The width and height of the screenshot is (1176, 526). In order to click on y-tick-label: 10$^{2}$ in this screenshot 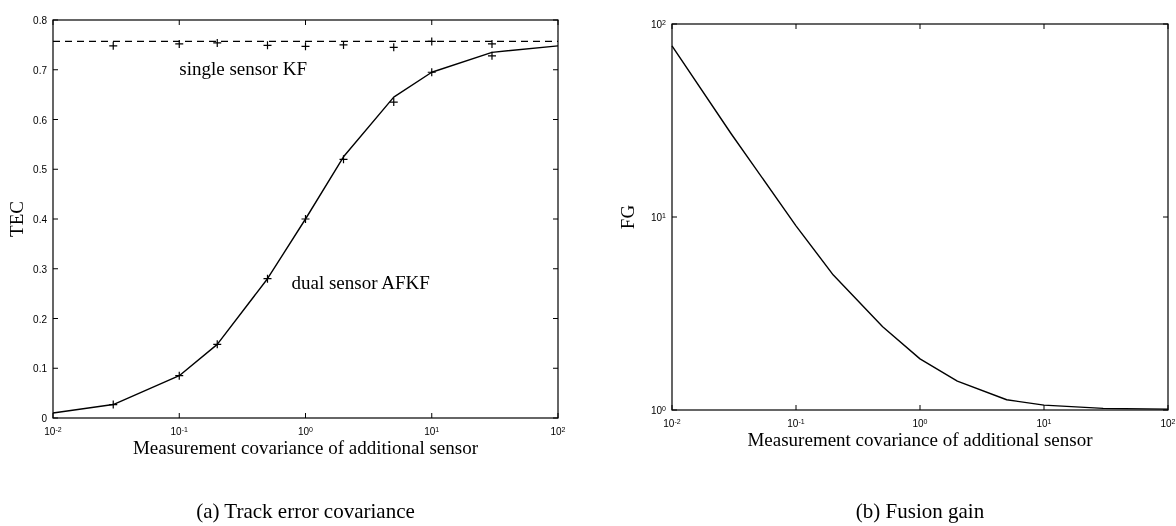, I will do `click(658, 24)`.